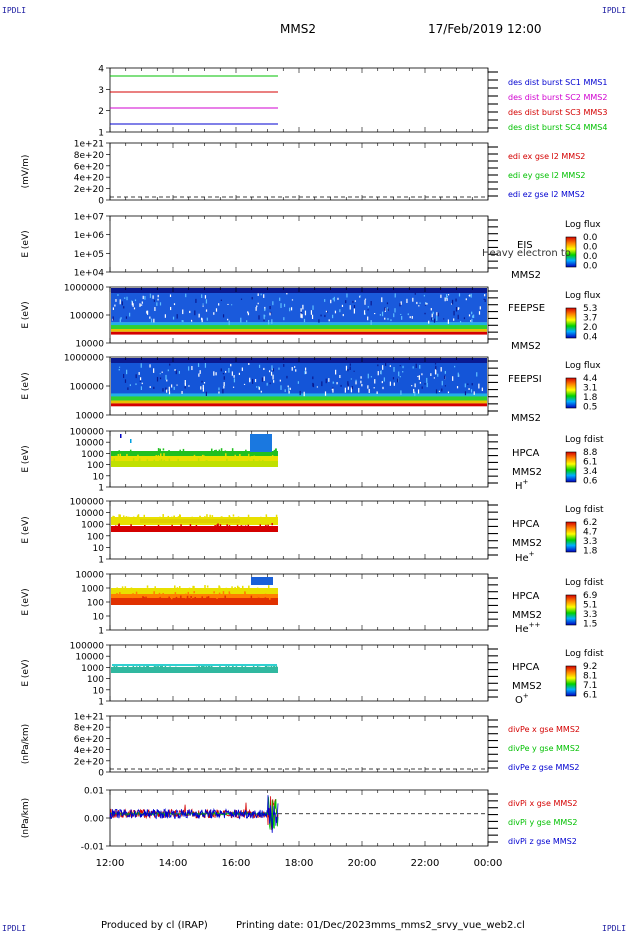  What do you see at coordinates (299, 863) in the screenshot?
I see `x-tick-label: 18:00` at bounding box center [299, 863].